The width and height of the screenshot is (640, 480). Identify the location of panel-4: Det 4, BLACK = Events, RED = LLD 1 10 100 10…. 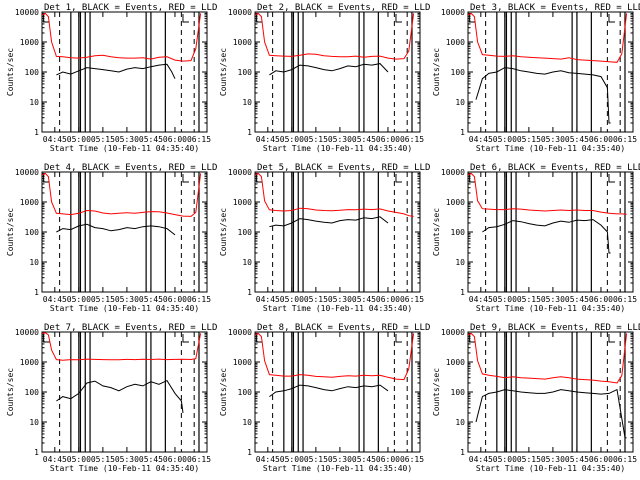
(111, 238).